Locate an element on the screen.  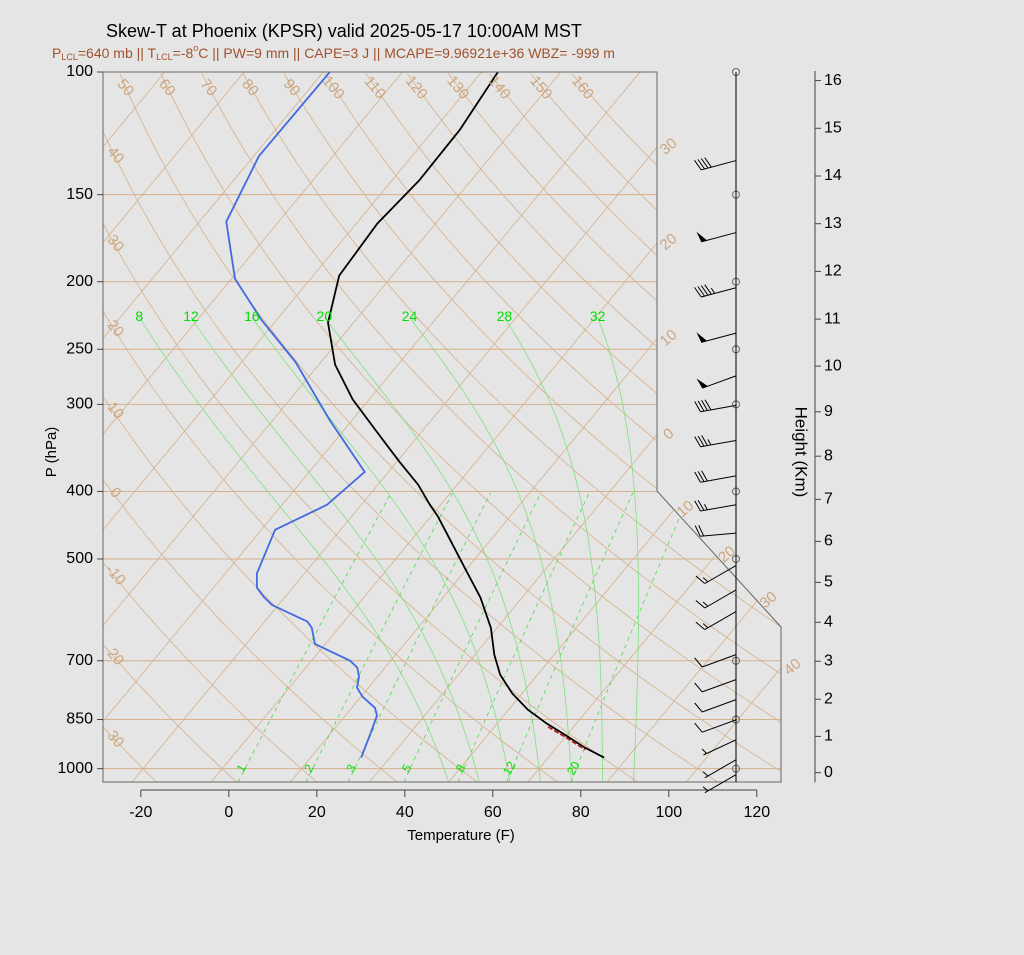
y2-tick-label: 7 is located at coordinates (828, 499).